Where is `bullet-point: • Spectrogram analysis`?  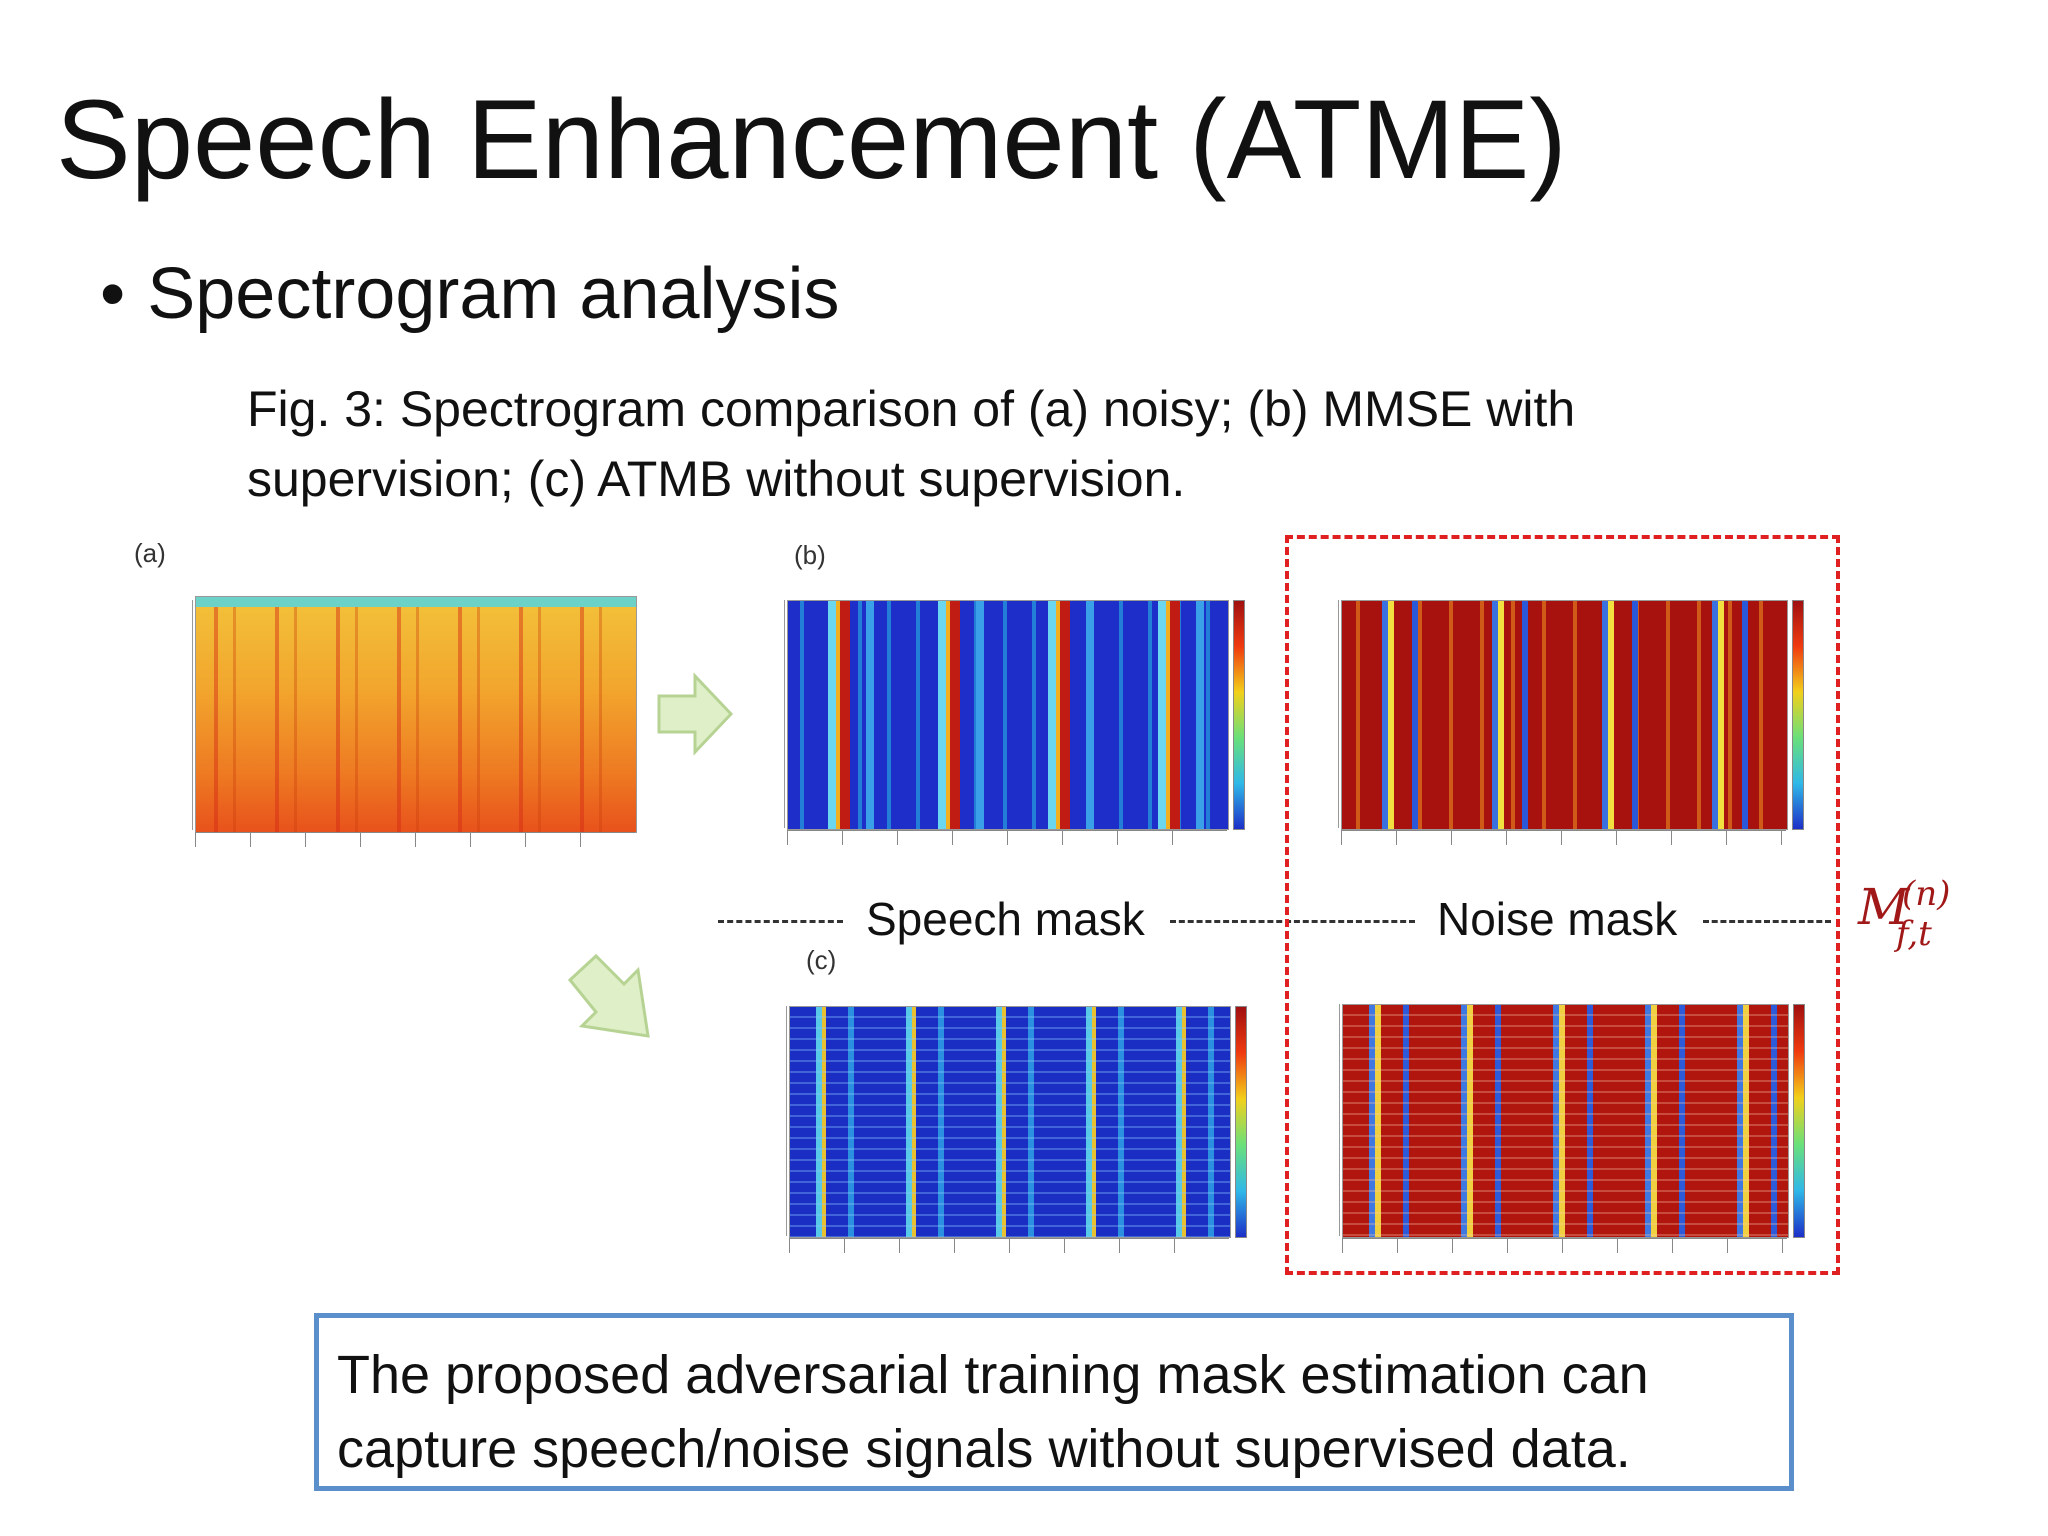
bullet-point: • Spectrogram analysis is located at coordinates (470, 294).